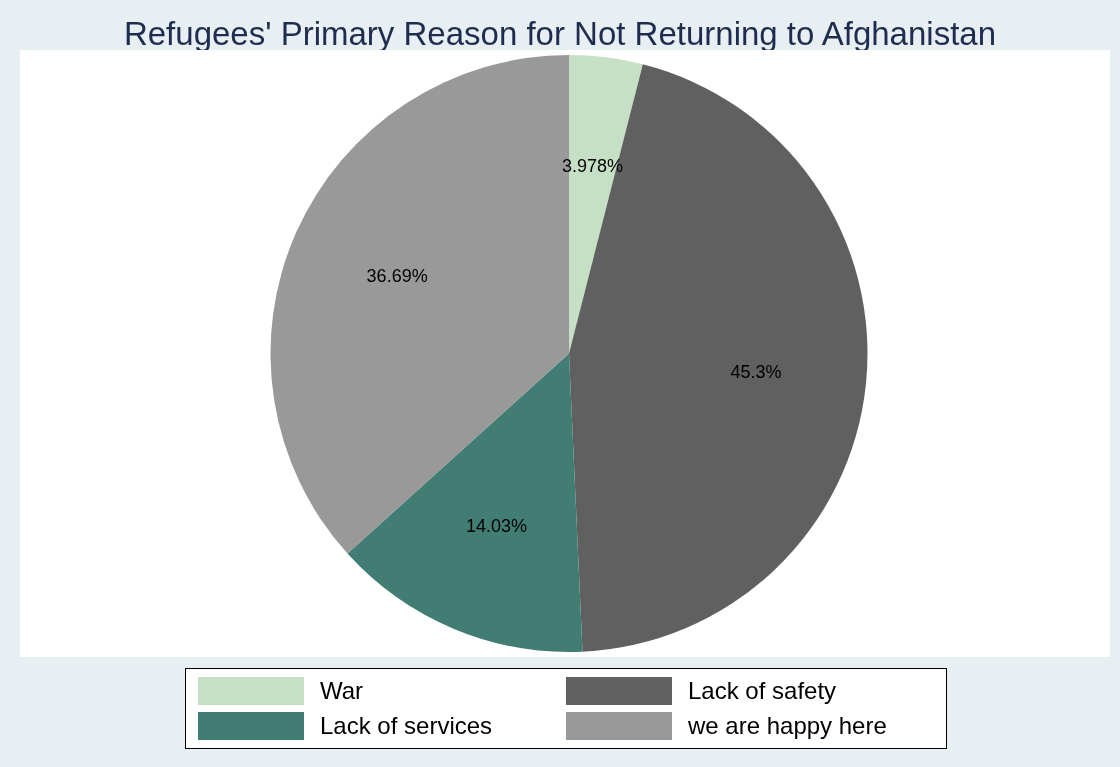  Describe the element at coordinates (342, 690) in the screenshot. I see `legend-label: War` at that location.